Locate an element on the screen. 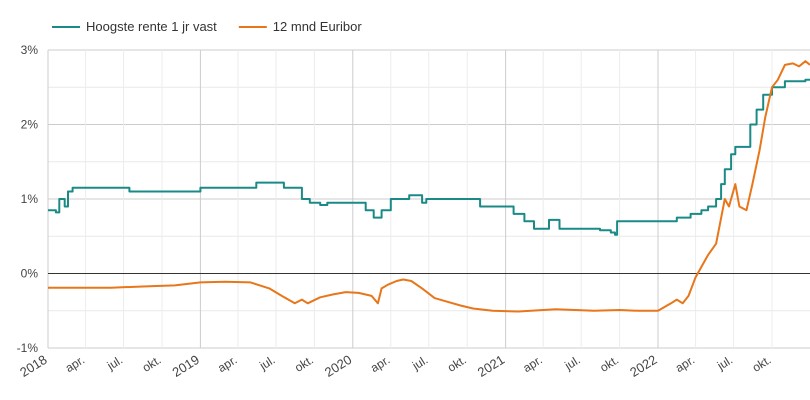 This screenshot has width=810, height=400. y-tick-label: 1% is located at coordinates (30, 199).